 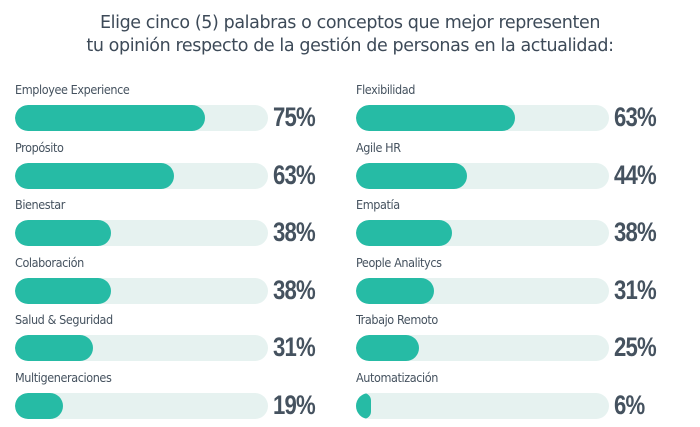 I want to click on bar-label: Automatización, so click(x=397, y=377).